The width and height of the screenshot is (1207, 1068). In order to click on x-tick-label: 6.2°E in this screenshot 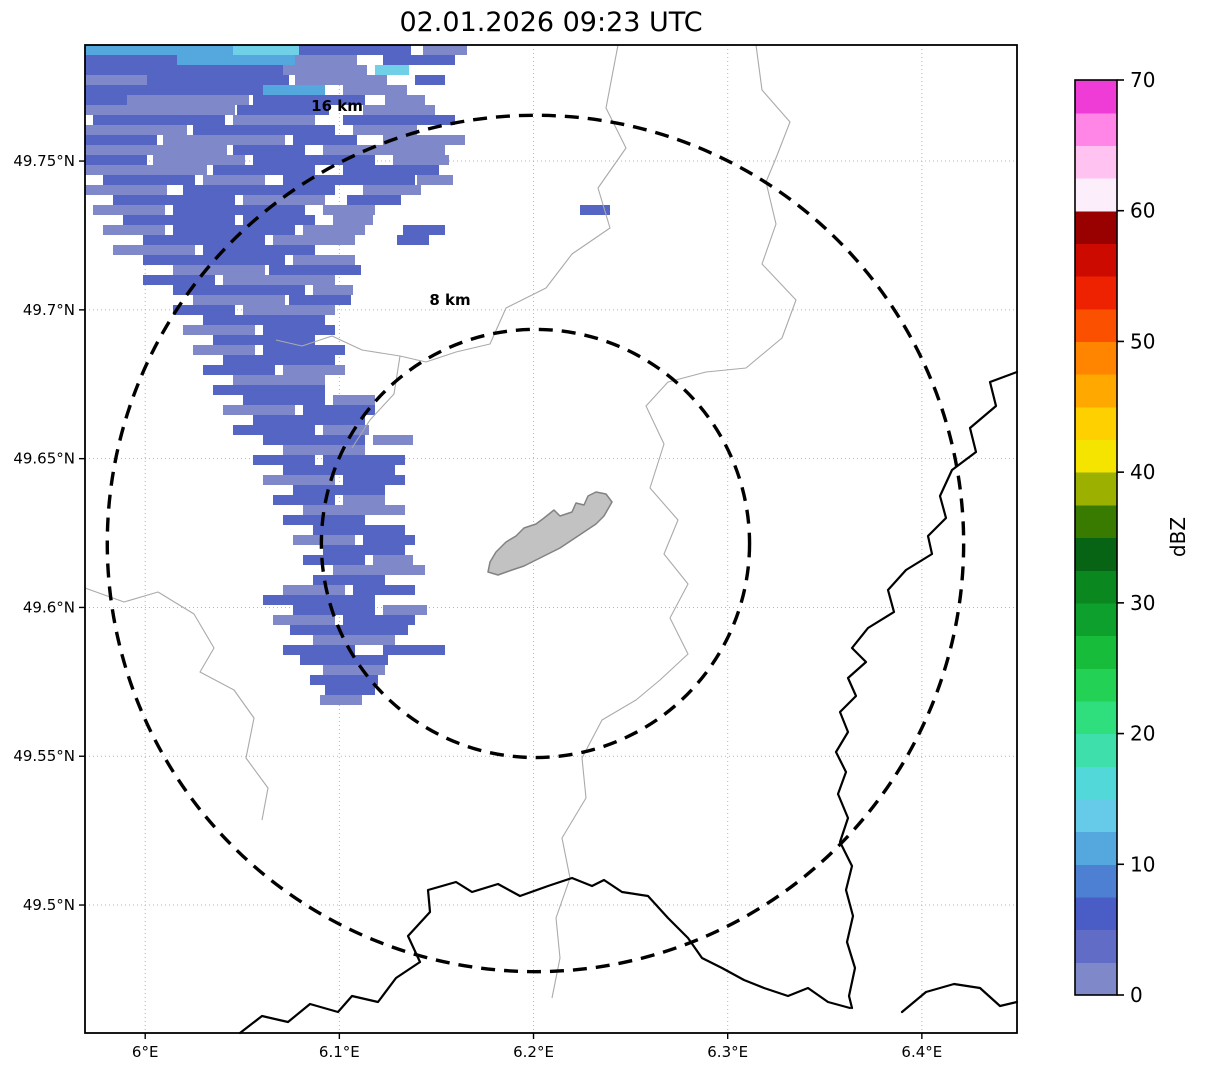, I will do `click(533, 1052)`.